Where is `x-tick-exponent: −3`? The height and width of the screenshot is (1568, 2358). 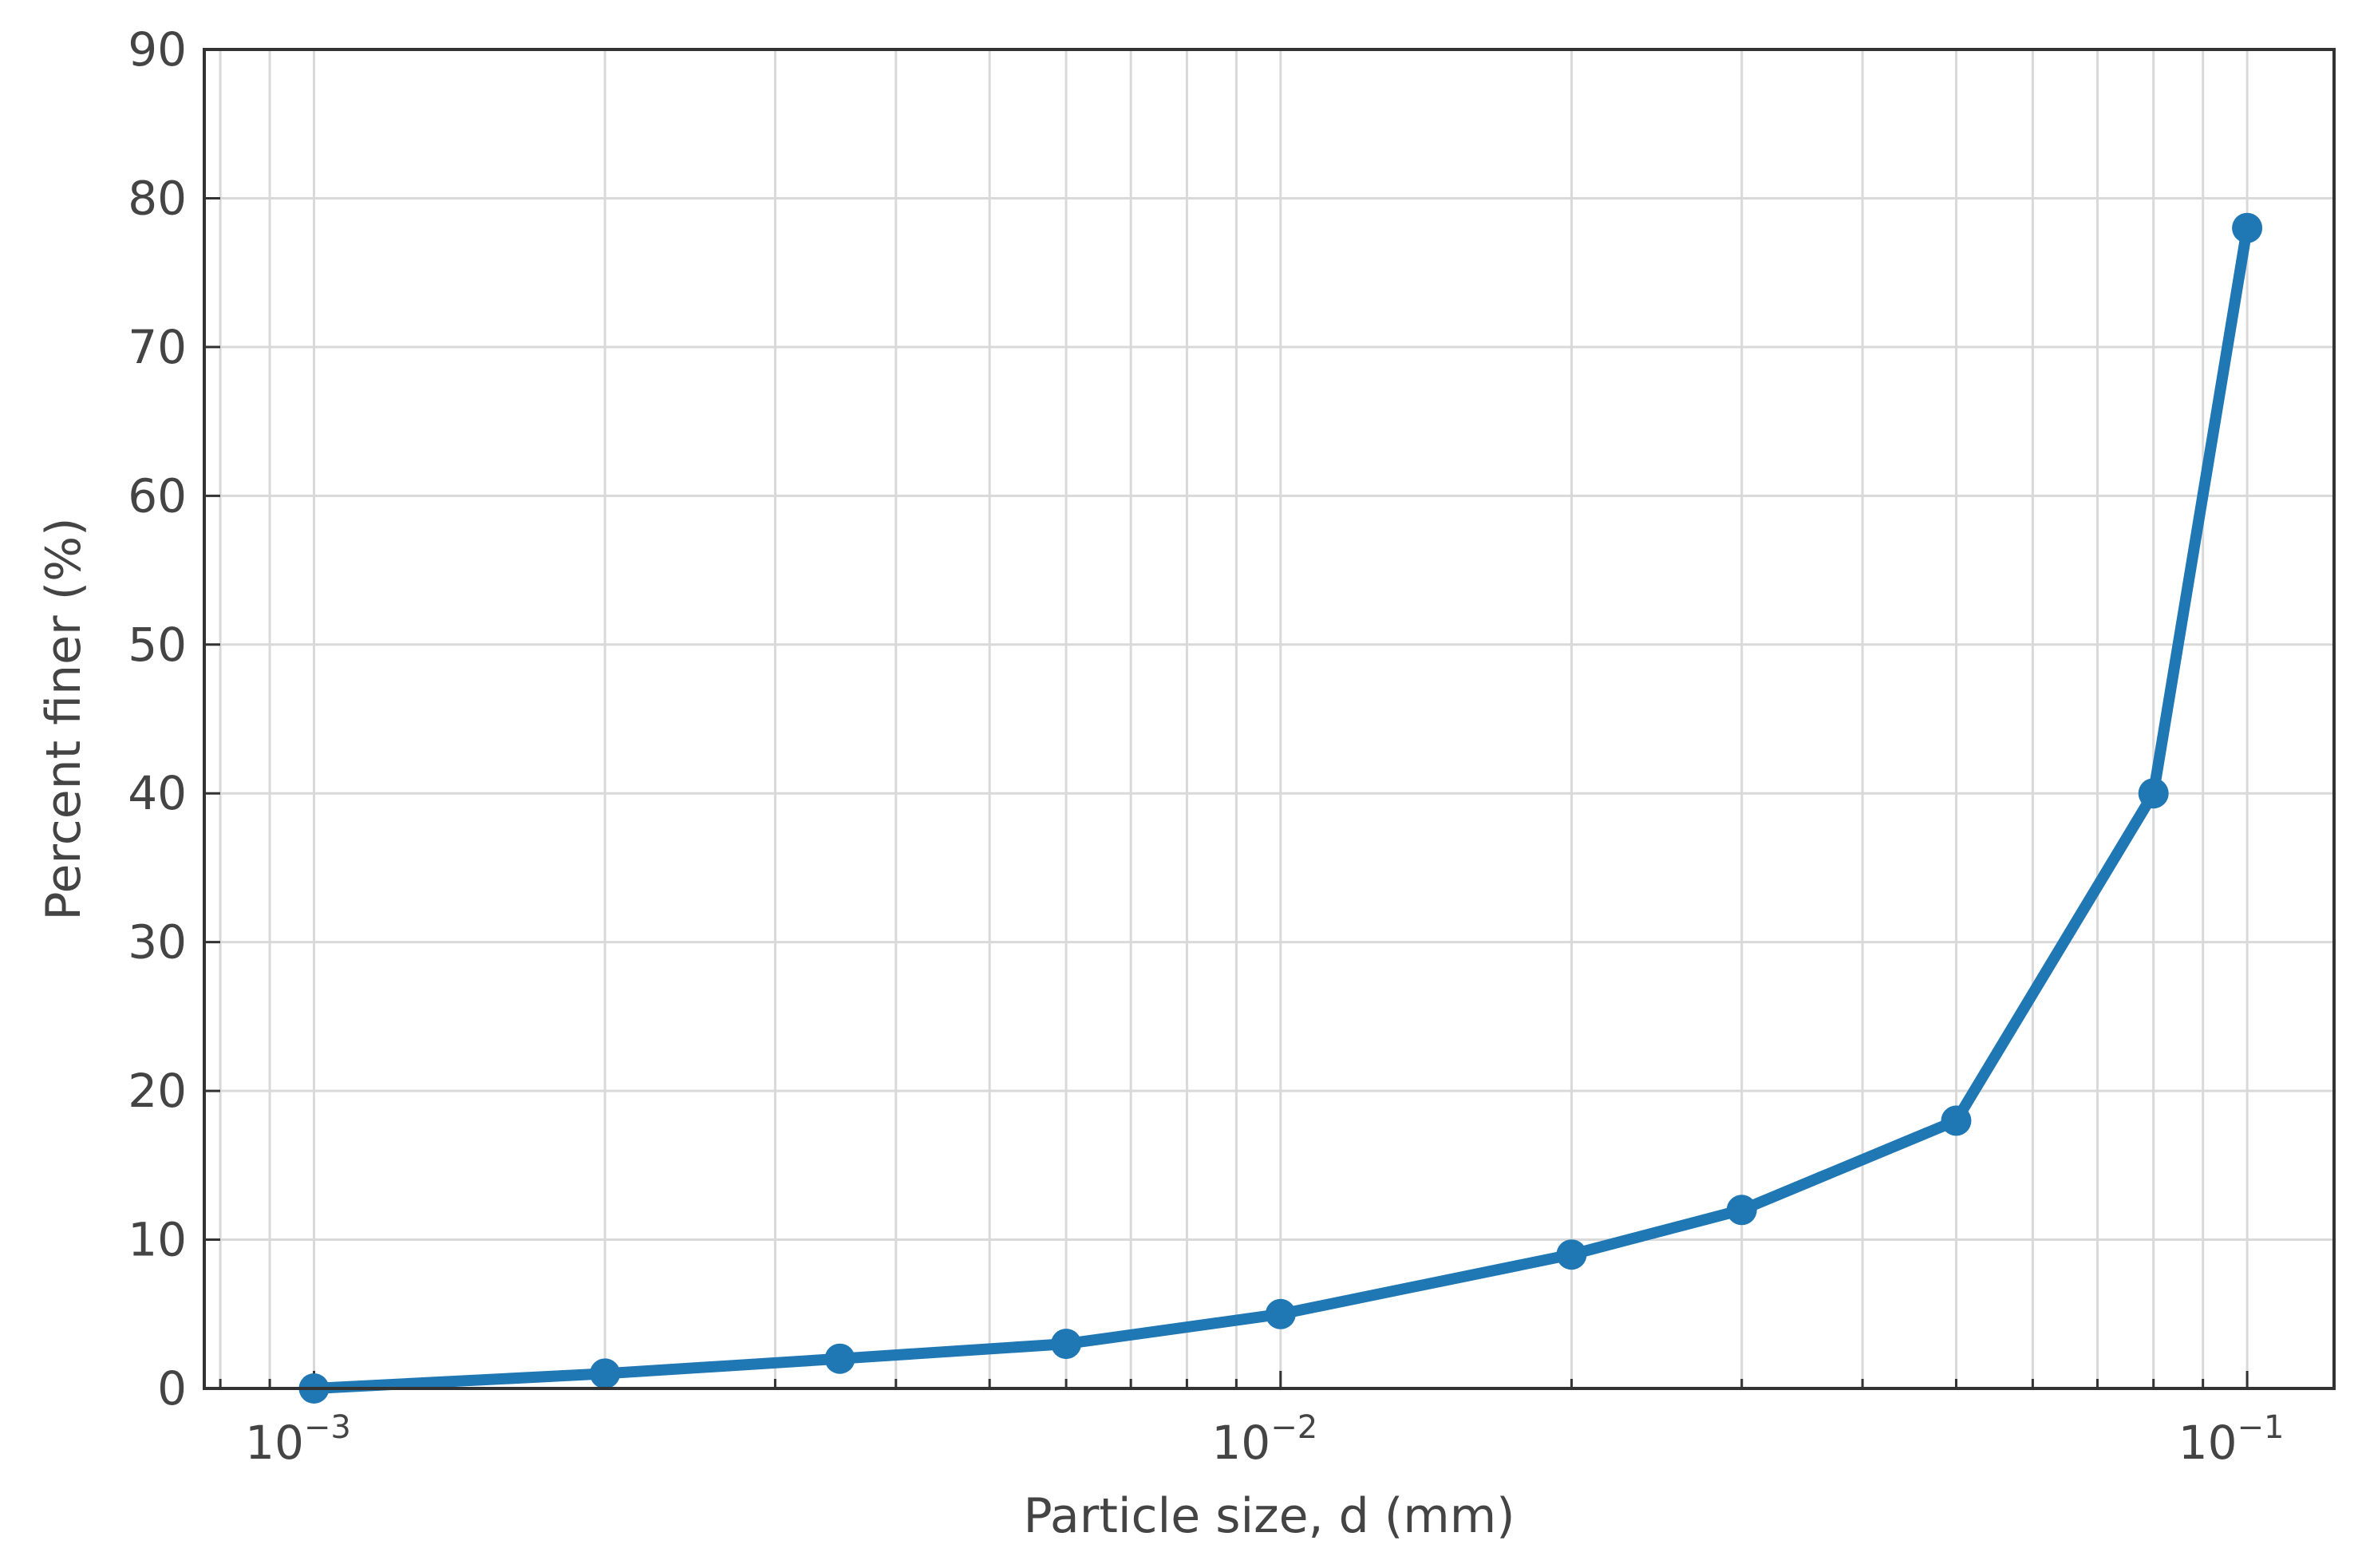 x-tick-exponent: −3 is located at coordinates (327, 1427).